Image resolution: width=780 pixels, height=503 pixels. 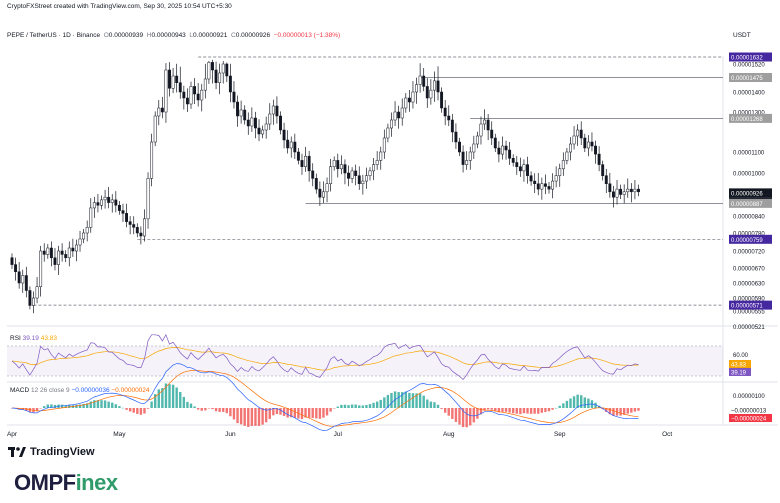 I want to click on price-tick-label: 0.00000555, so click(x=749, y=313).